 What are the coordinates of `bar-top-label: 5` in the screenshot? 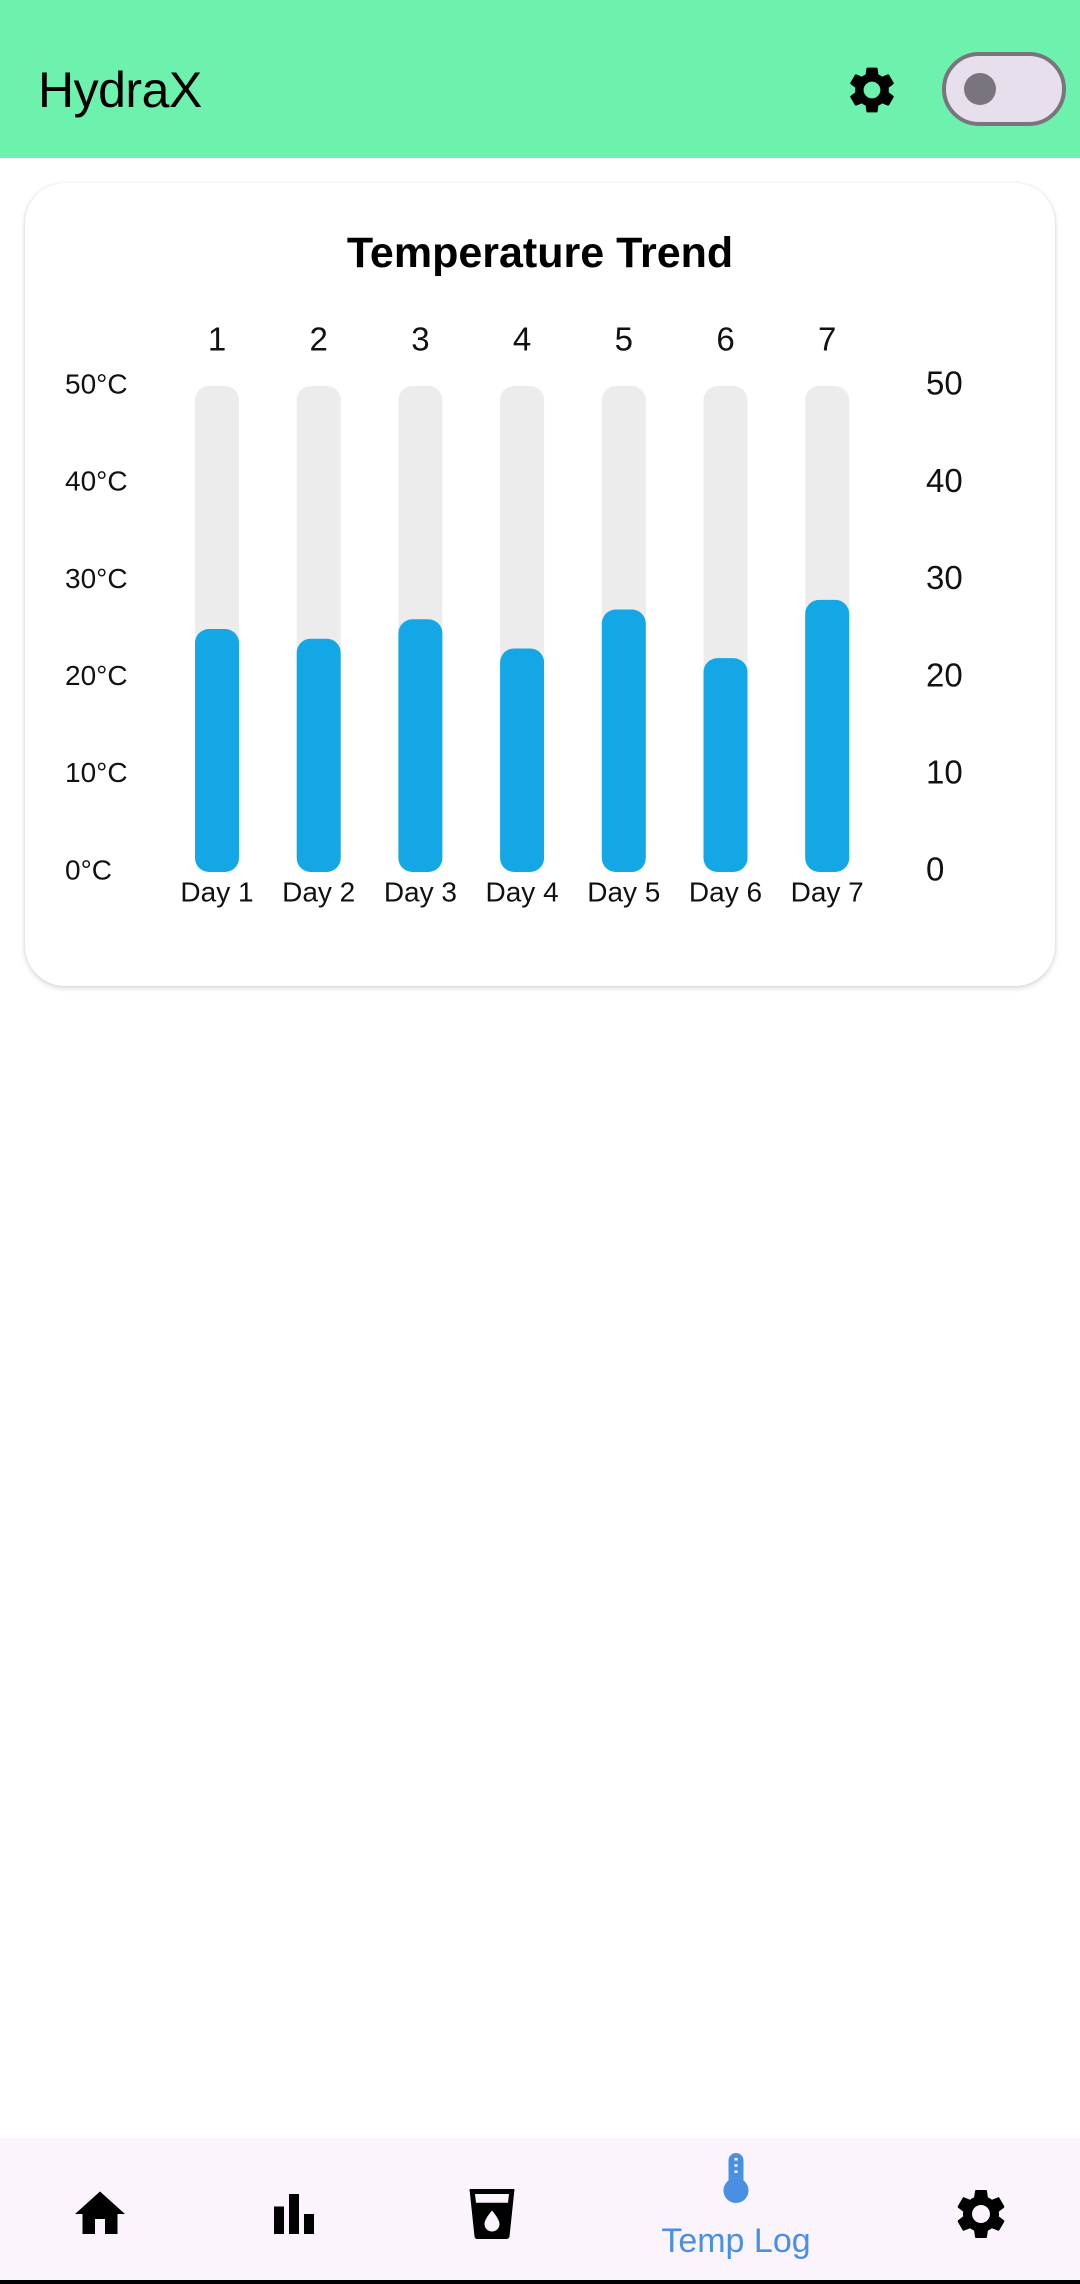 It's located at (624, 339).